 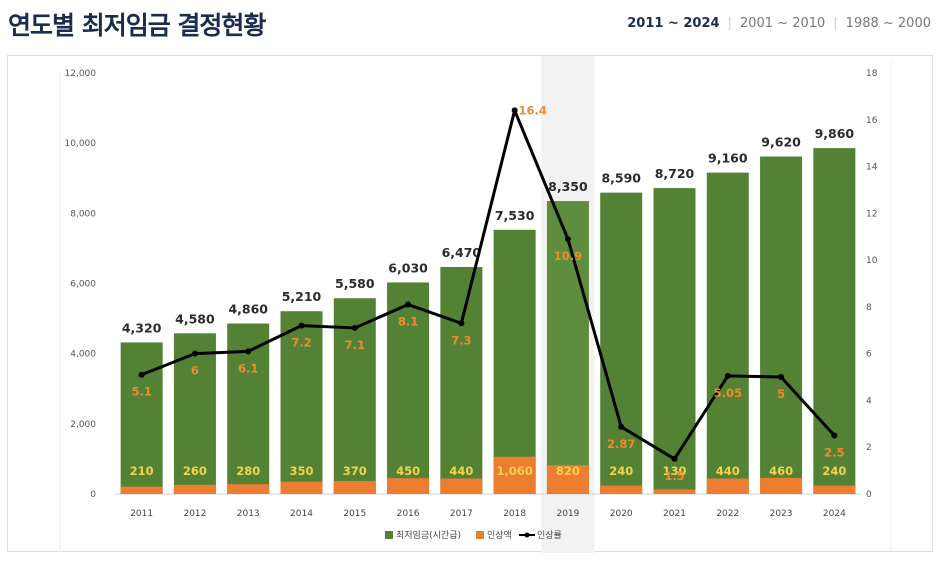 I want to click on rate-value-label: 2.5, so click(x=834, y=453).